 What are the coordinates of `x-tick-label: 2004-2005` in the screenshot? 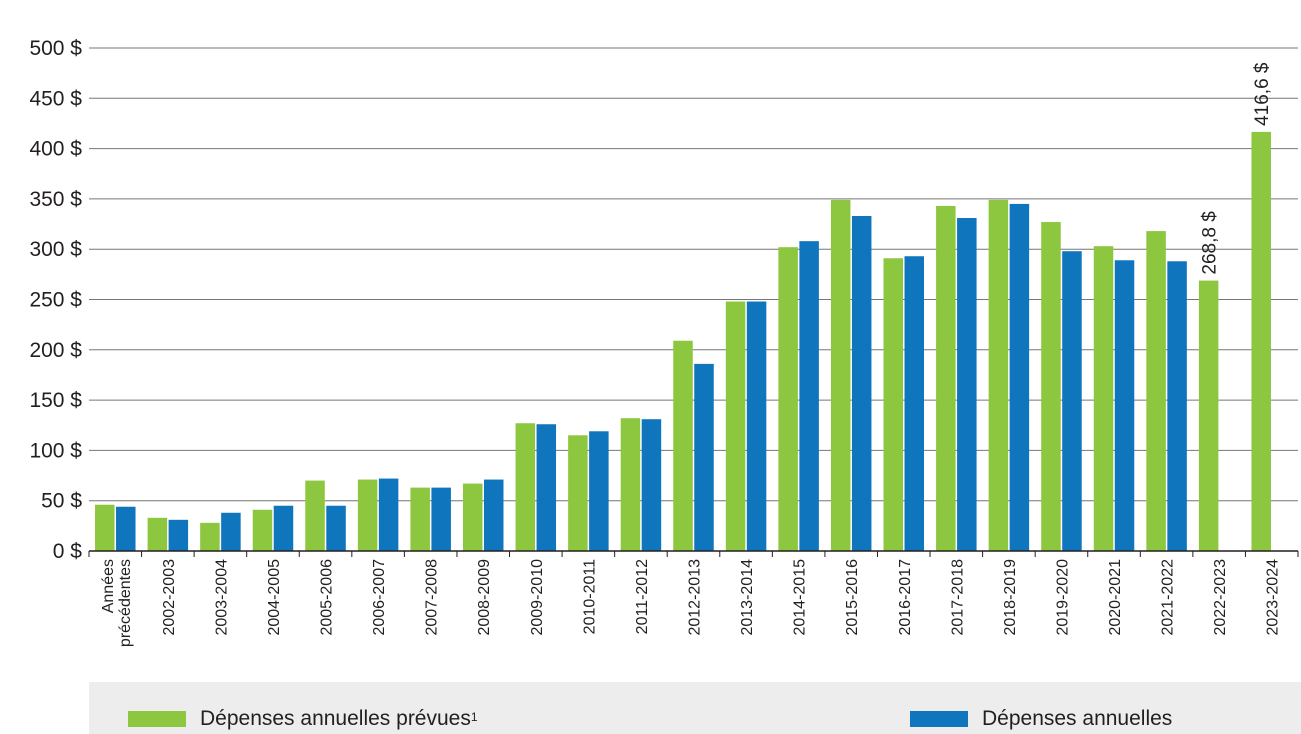 It's located at (274, 597).